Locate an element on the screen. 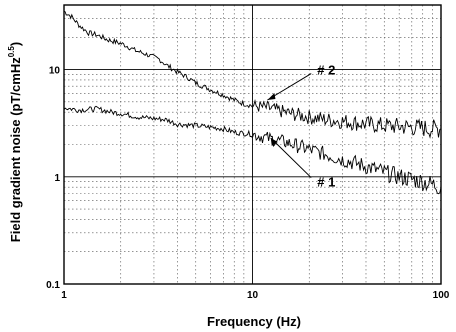 This screenshot has width=456, height=332. svg-text:Field gradient noise (pT/cmHz0: Field gradient noise (pT/cmHz0.5) is located at coordinates (15, 142).